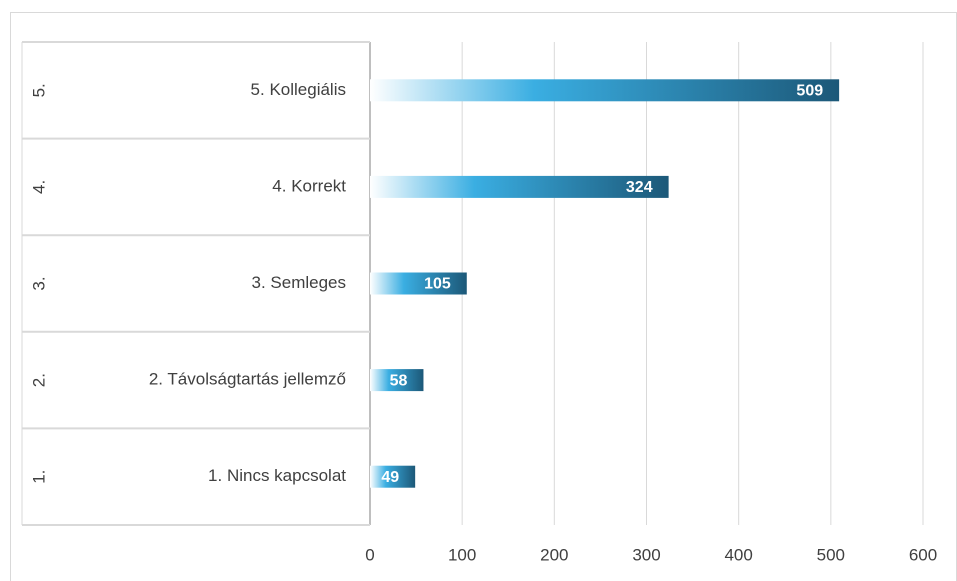 The image size is (957, 581). Describe the element at coordinates (390, 477) in the screenshot. I see `value-label: 49` at that location.